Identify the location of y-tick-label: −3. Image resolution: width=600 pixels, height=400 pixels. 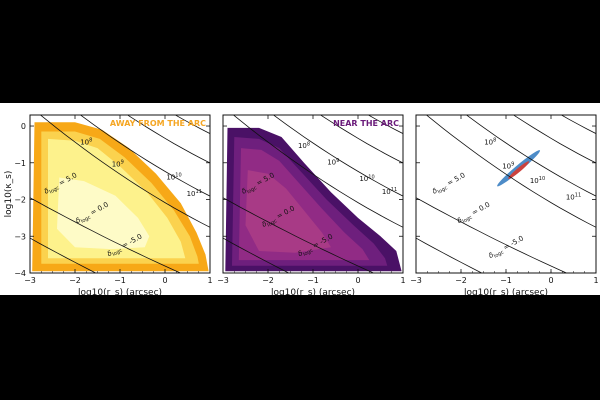
(20, 236).